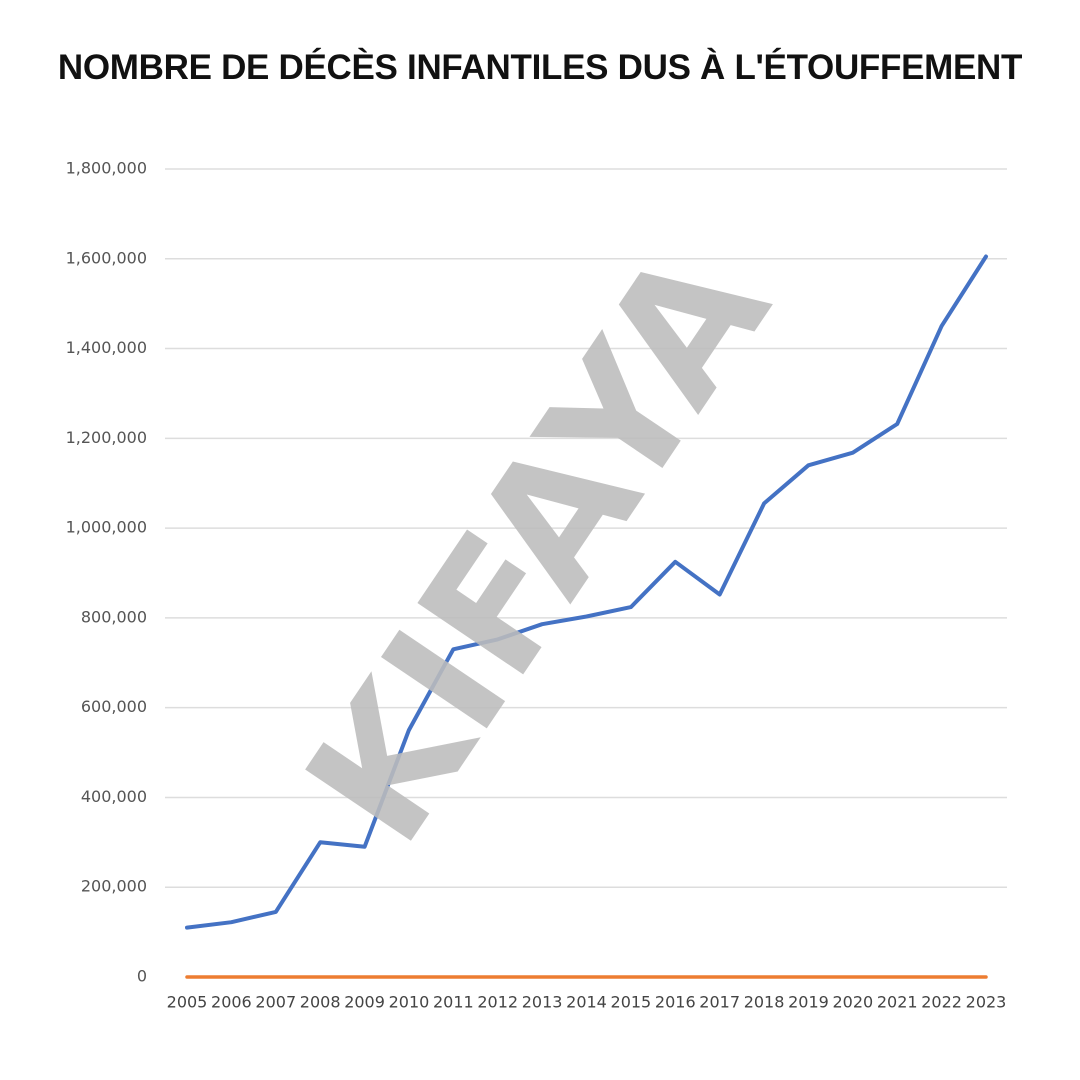 The image size is (1080, 1080). I want to click on x-tick-label: 2010, so click(409, 1002).